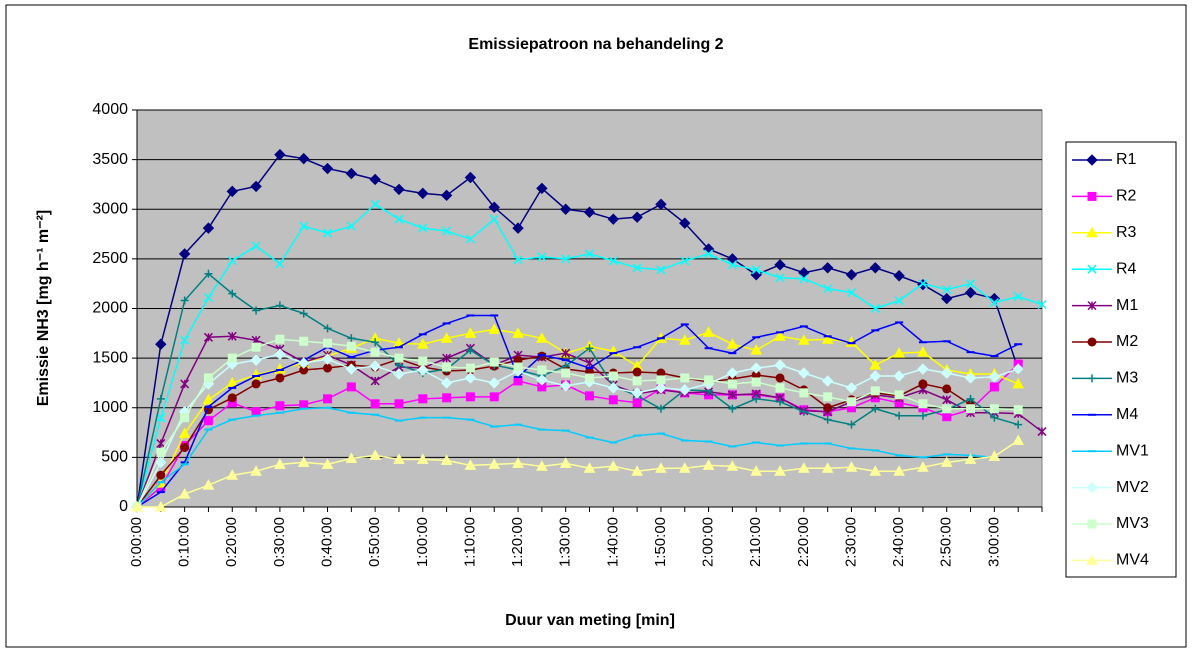 Image resolution: width=1192 pixels, height=658 pixels. What do you see at coordinates (110, 407) in the screenshot?
I see `y-tick-label: 1000` at bounding box center [110, 407].